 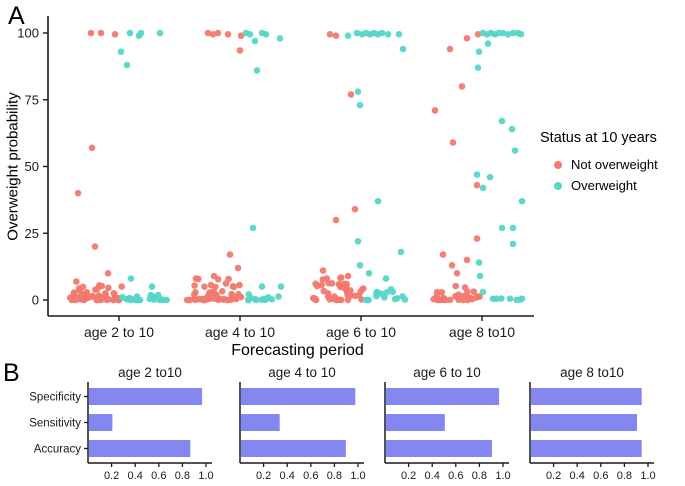 What do you see at coordinates (361, 332) in the screenshot?
I see `x-tick-label-2: age 6 to 10` at bounding box center [361, 332].